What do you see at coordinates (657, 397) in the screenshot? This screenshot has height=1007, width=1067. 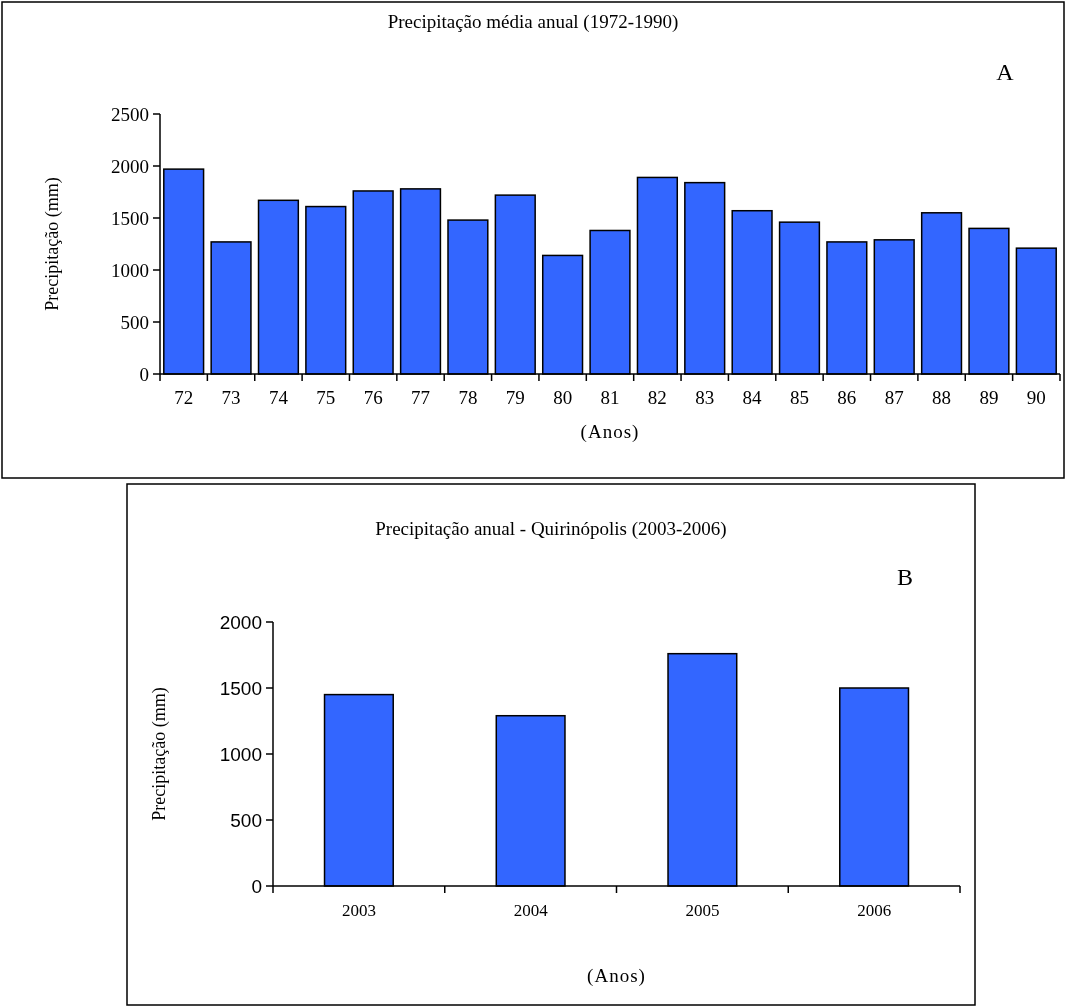 I see `x-tick-label: 82` at bounding box center [657, 397].